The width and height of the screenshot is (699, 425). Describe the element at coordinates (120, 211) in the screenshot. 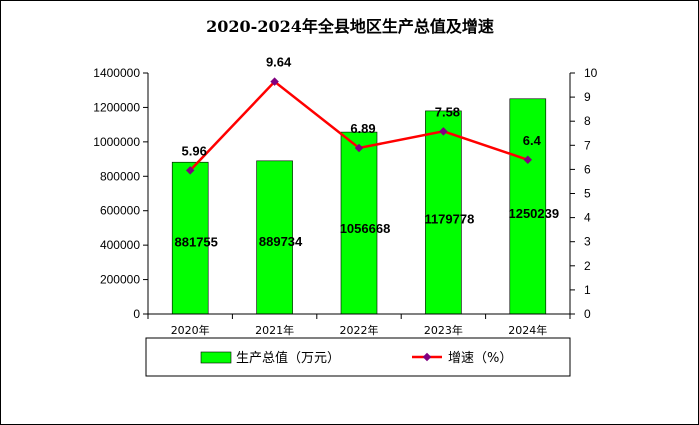

I see `y-left-tick-label: 600000` at that location.